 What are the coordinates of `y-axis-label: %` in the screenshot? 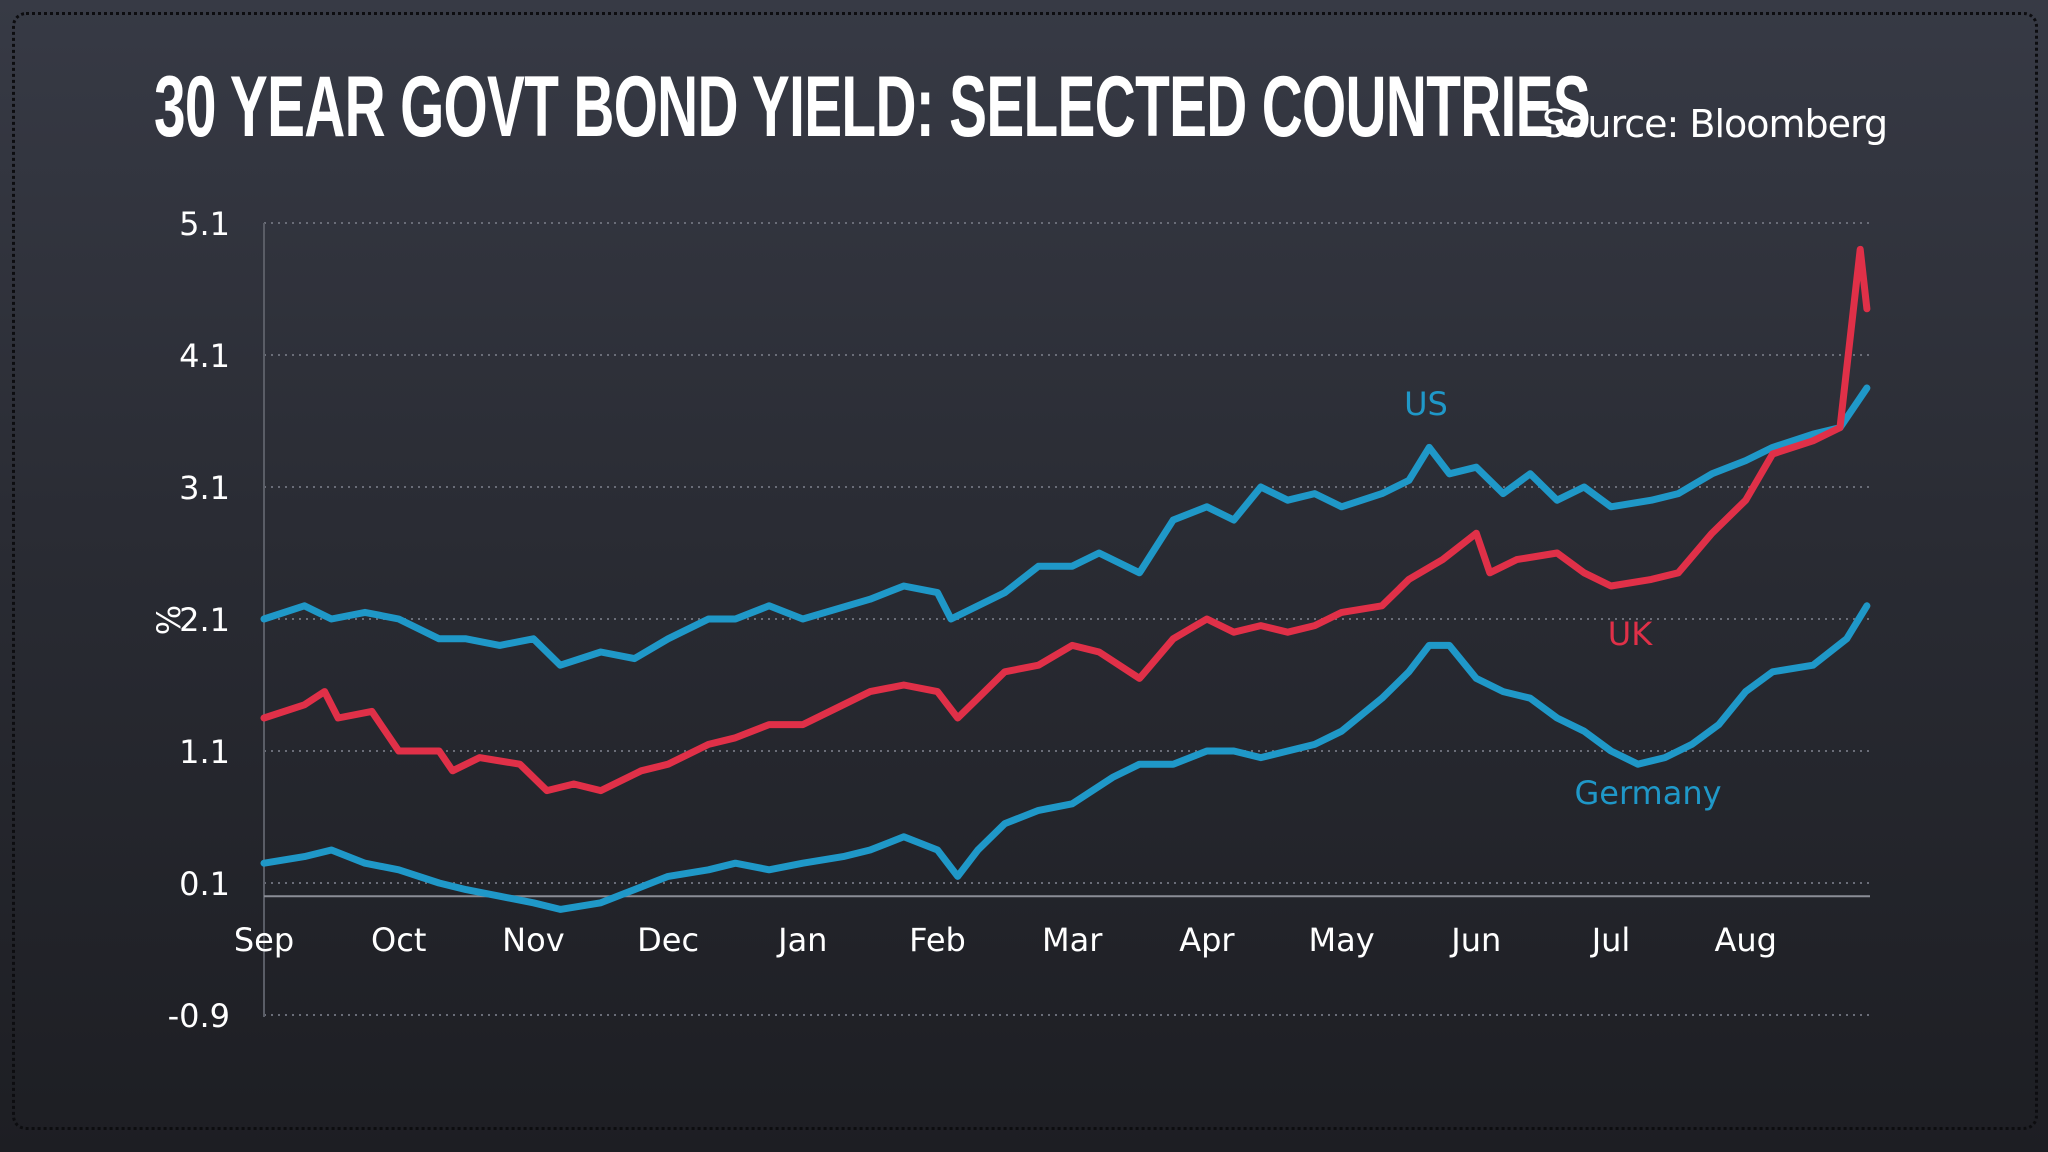 It's located at (169, 620).